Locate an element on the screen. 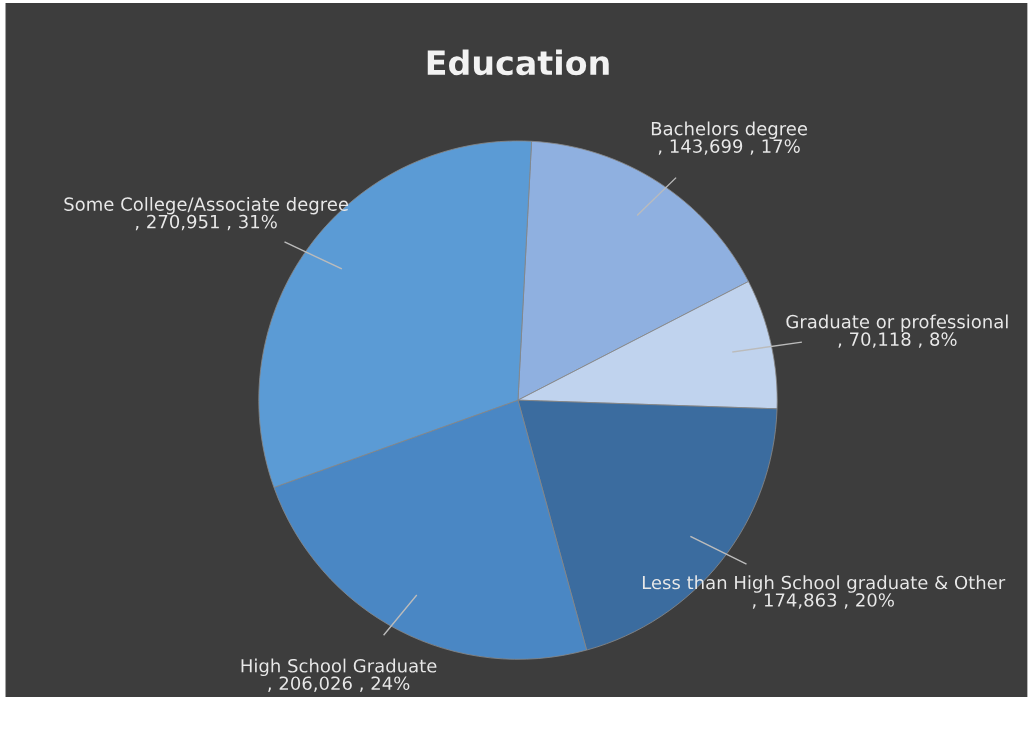  data-label: , 270,951 , 31% is located at coordinates (206, 222).